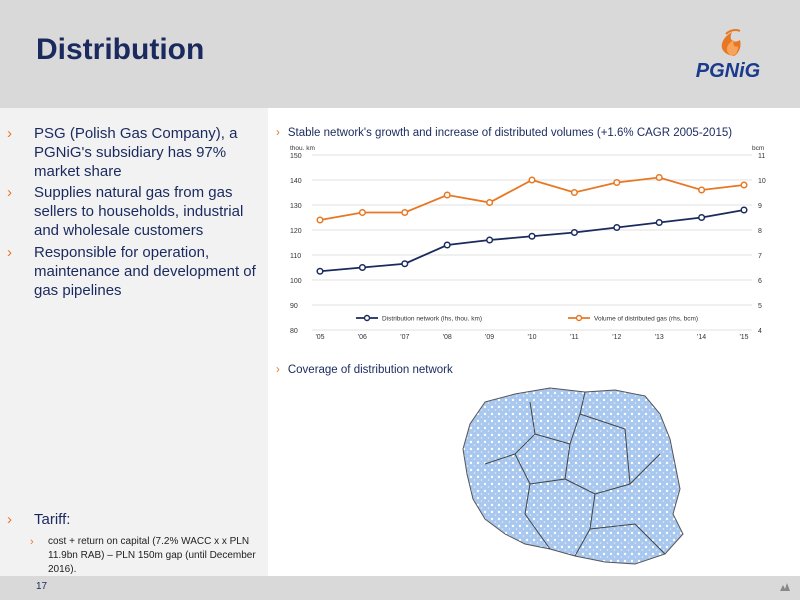  What do you see at coordinates (400, 588) in the screenshot?
I see `footer-bar: 17` at bounding box center [400, 588].